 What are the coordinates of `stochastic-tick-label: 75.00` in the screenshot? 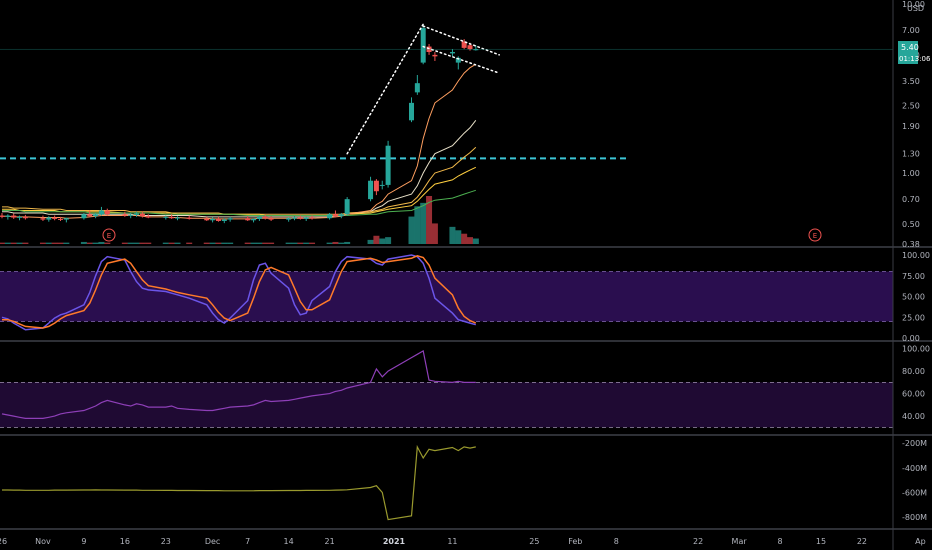 It's located at (913, 276).